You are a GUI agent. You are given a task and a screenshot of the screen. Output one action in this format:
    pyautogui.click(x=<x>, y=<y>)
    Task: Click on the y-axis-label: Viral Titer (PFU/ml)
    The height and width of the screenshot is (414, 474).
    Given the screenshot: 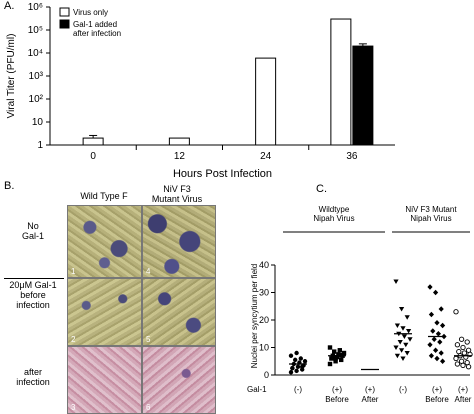 What is the action you would take?
    pyautogui.click(x=11, y=76)
    